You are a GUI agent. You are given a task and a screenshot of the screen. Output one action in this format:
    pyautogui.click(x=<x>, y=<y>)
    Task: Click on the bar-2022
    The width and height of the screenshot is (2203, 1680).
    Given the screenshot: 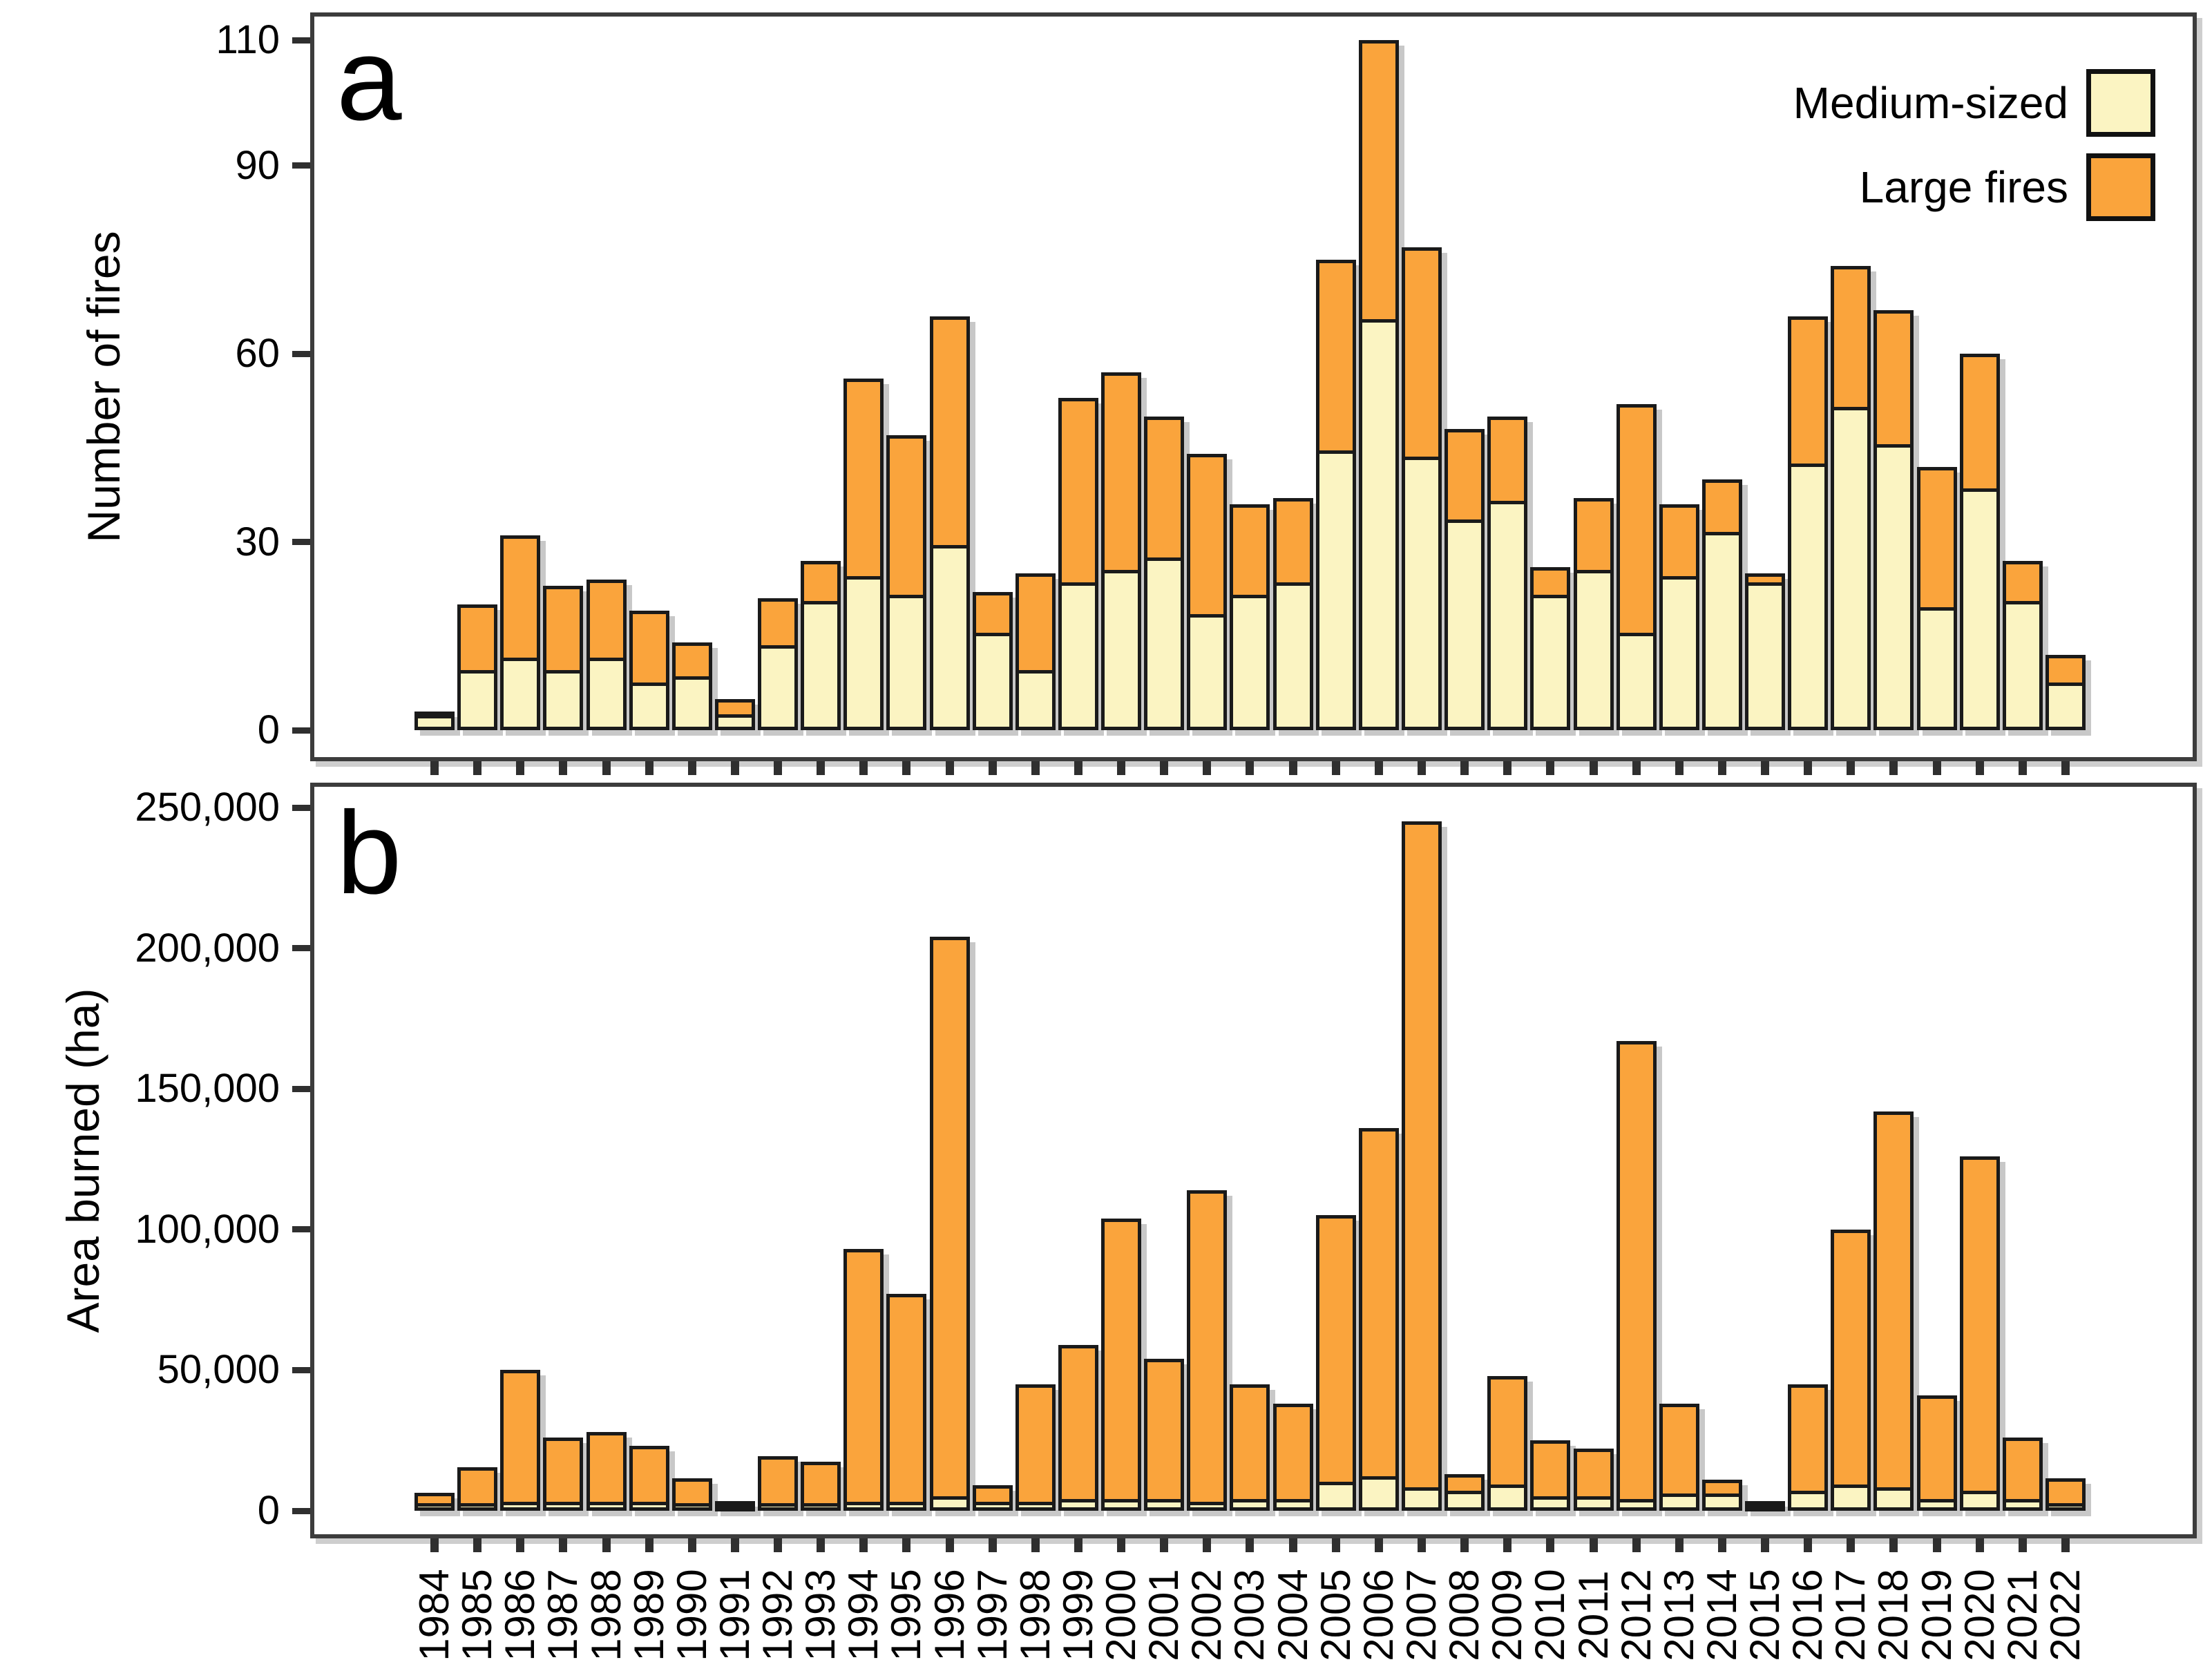 What is the action you would take?
    pyautogui.click(x=2065, y=692)
    